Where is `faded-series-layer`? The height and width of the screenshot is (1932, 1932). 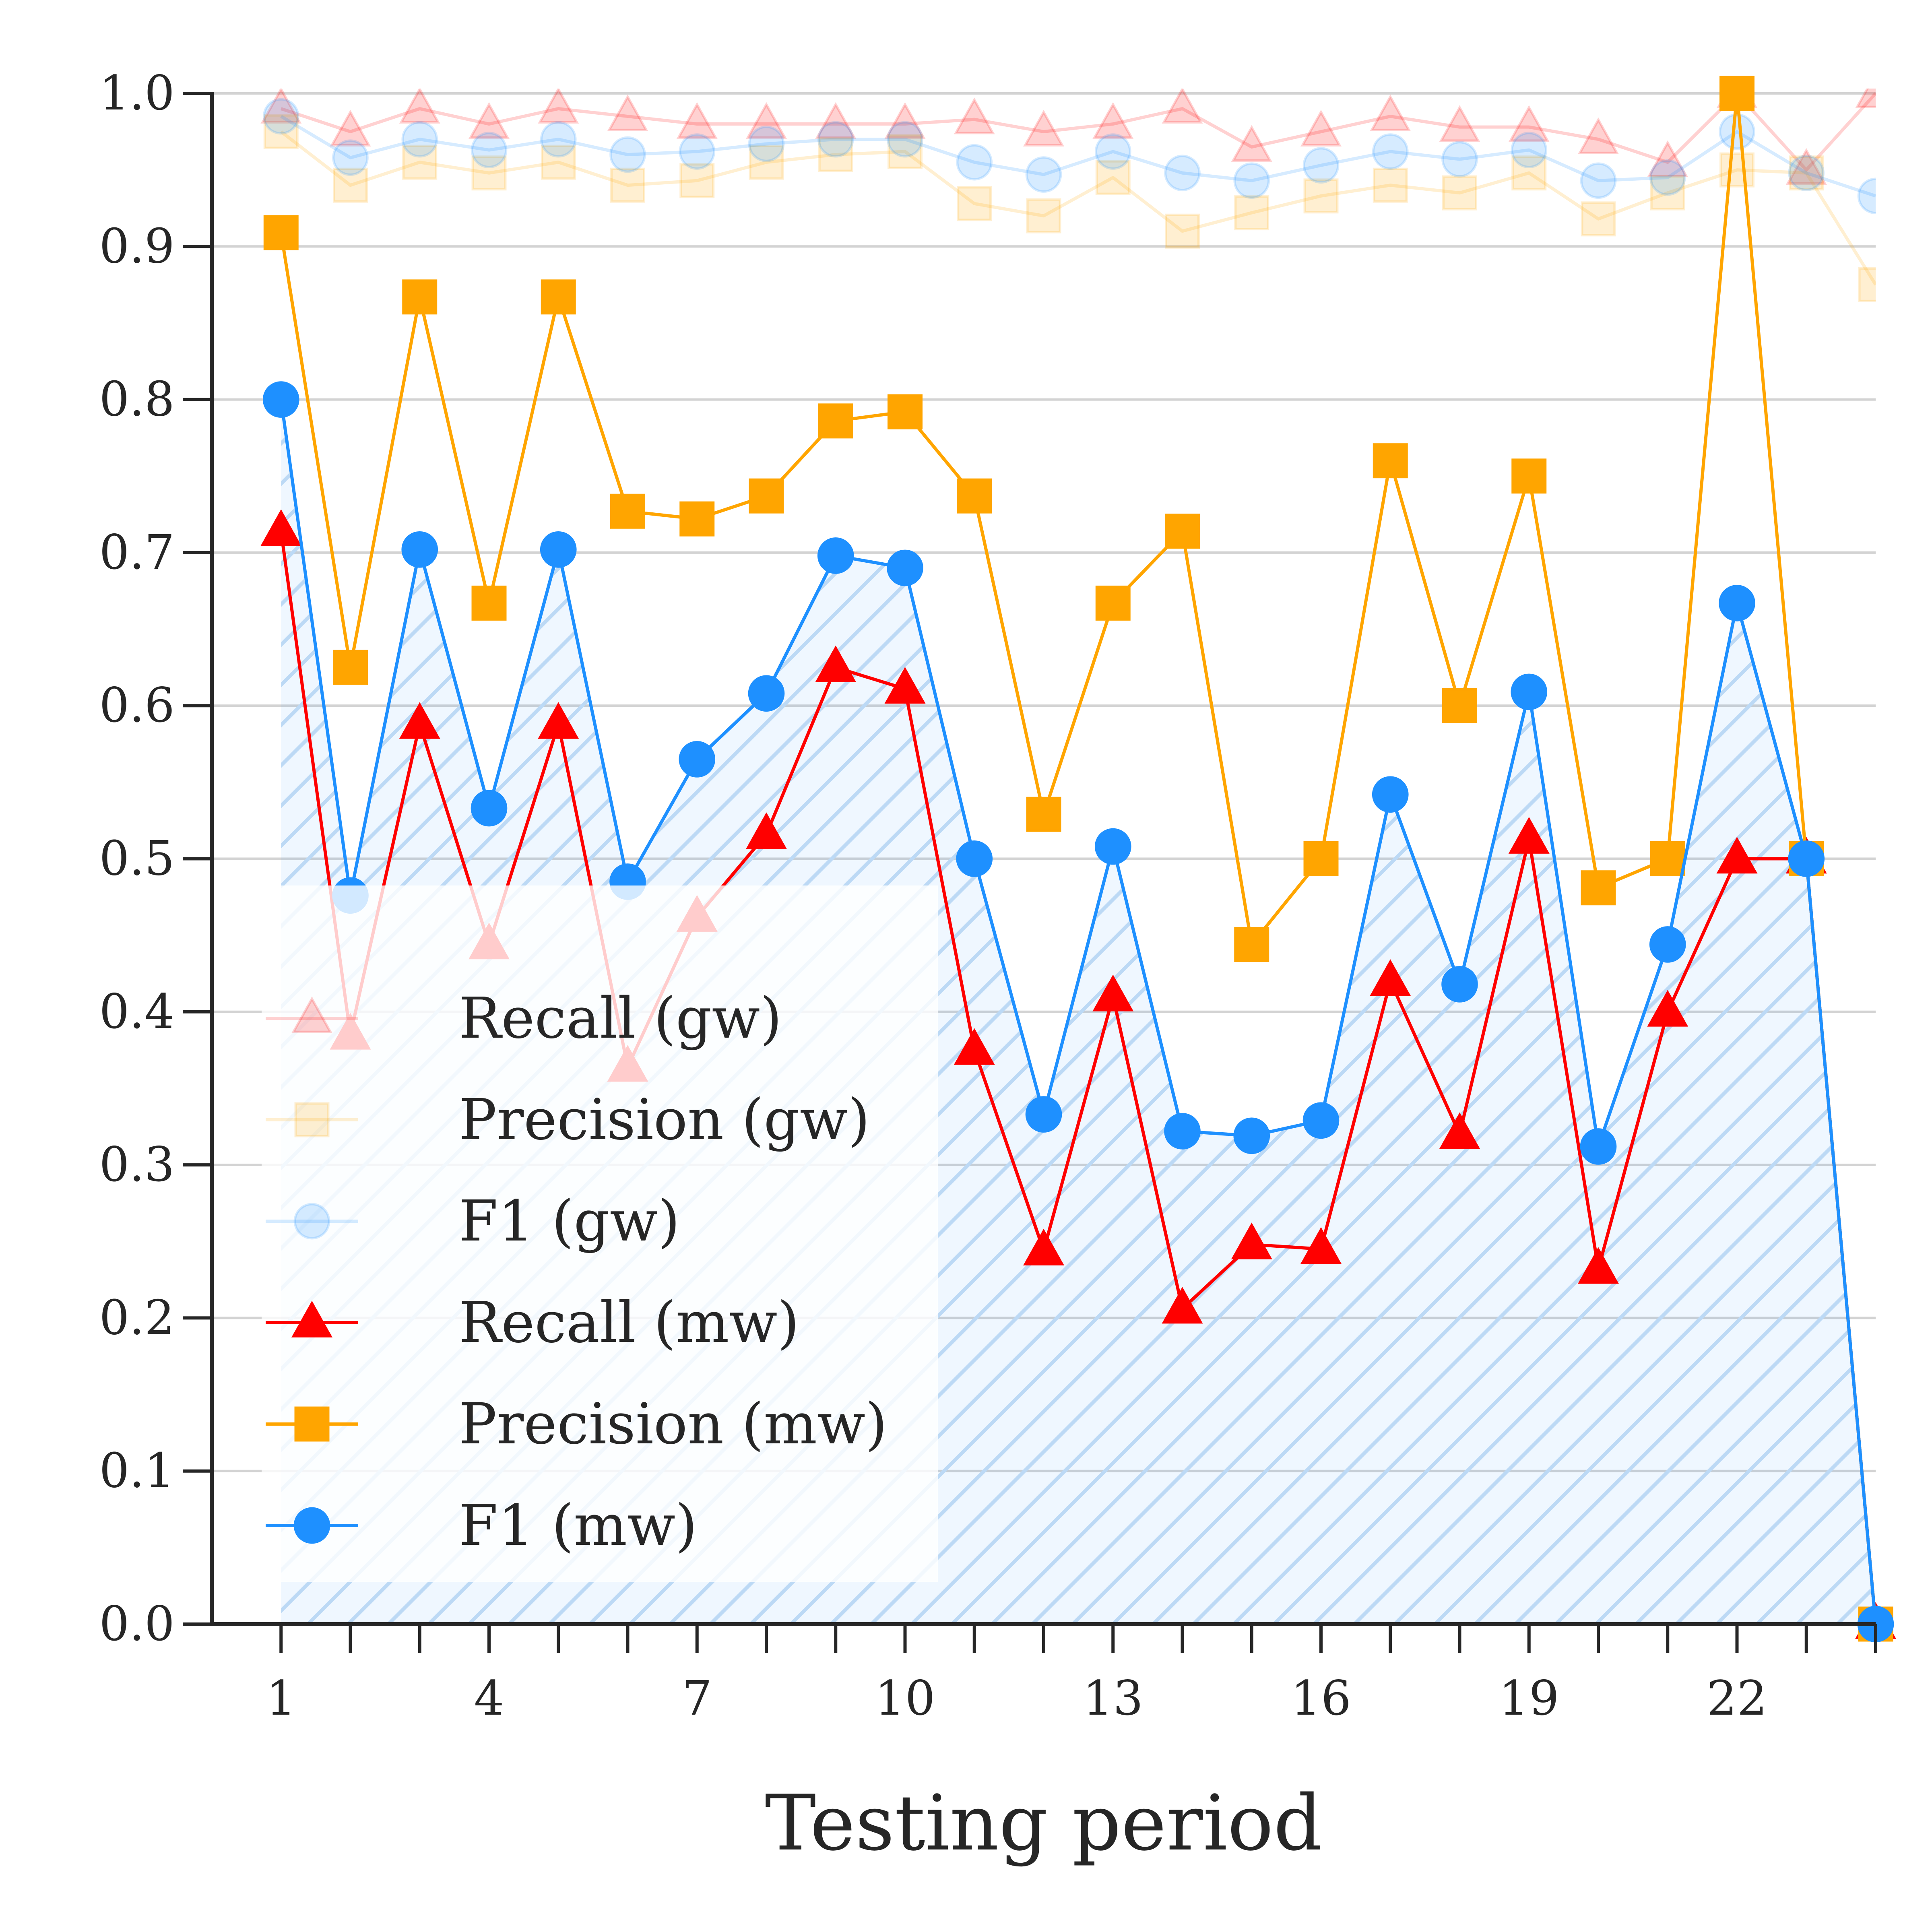
faded-series-layer is located at coordinates (1068, 195).